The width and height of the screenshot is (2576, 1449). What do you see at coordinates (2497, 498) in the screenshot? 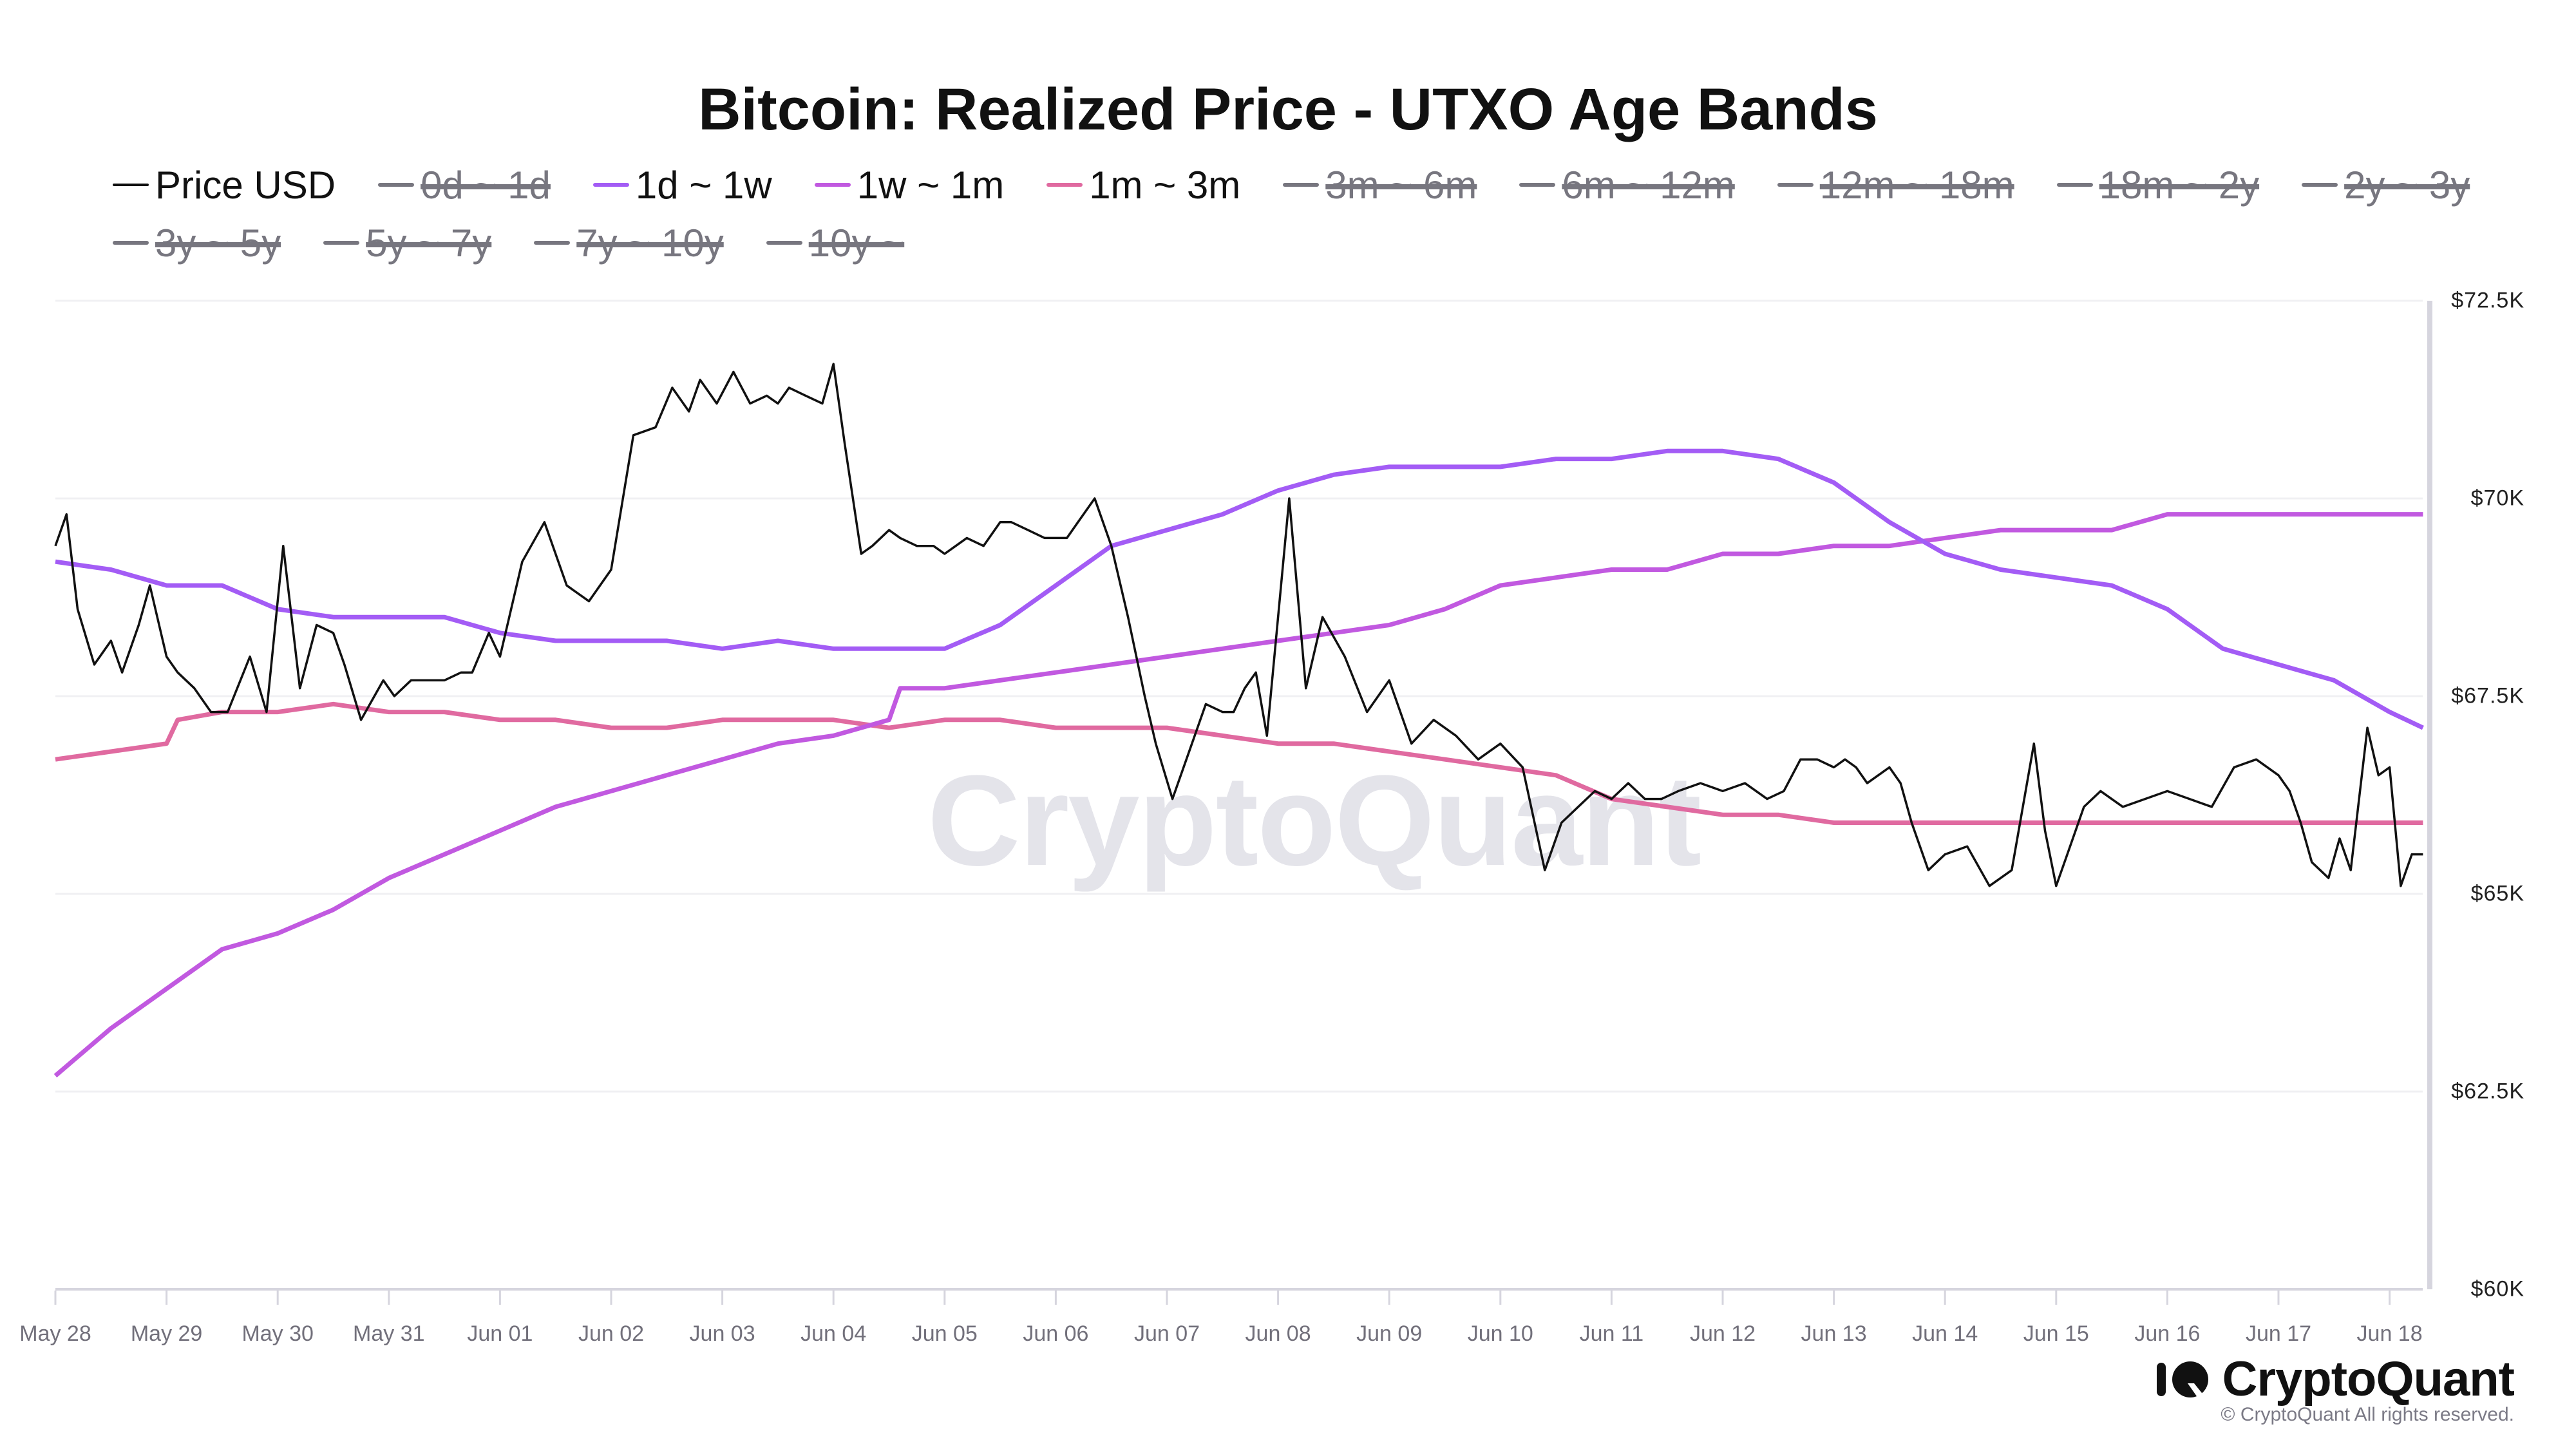
I see `y-tick-label: $70K` at bounding box center [2497, 498].